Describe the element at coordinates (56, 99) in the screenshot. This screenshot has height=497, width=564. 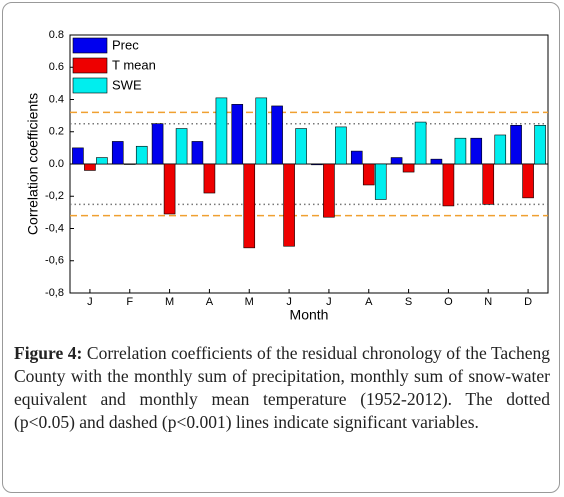
I see `y-tick-label: 0.4` at that location.